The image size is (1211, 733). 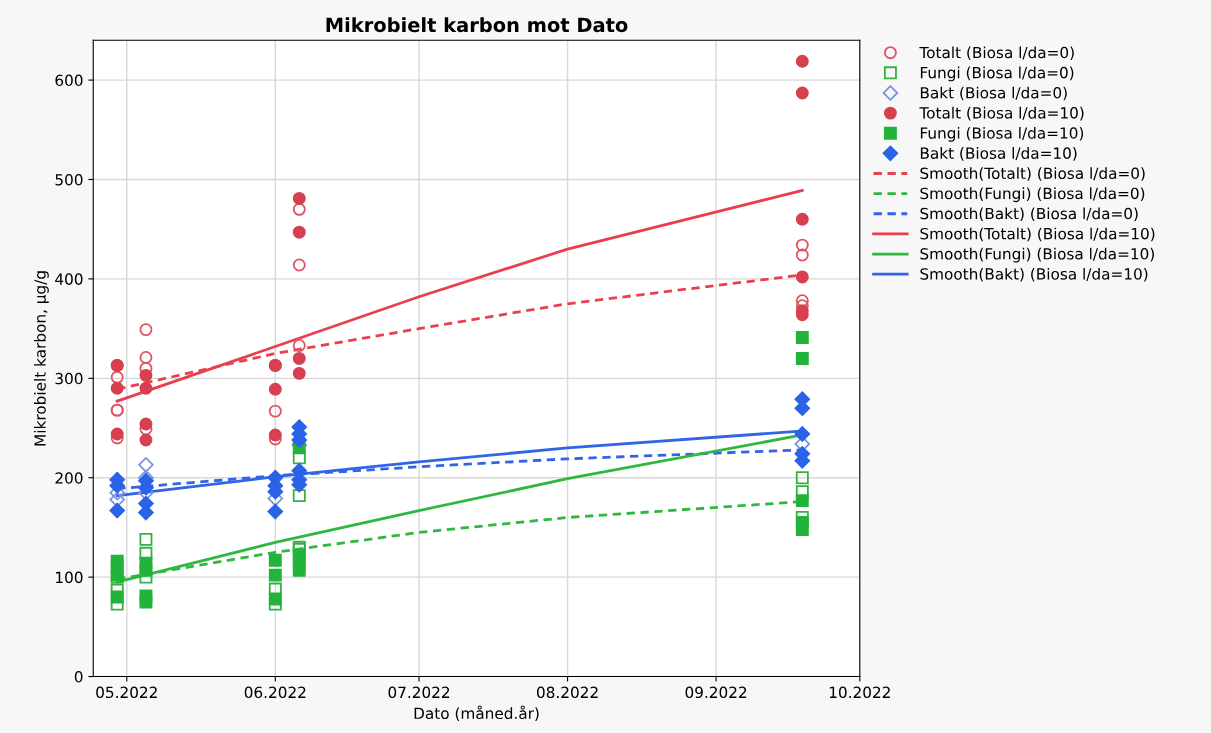 What do you see at coordinates (78, 677) in the screenshot?
I see `y-tick-label: 0` at bounding box center [78, 677].